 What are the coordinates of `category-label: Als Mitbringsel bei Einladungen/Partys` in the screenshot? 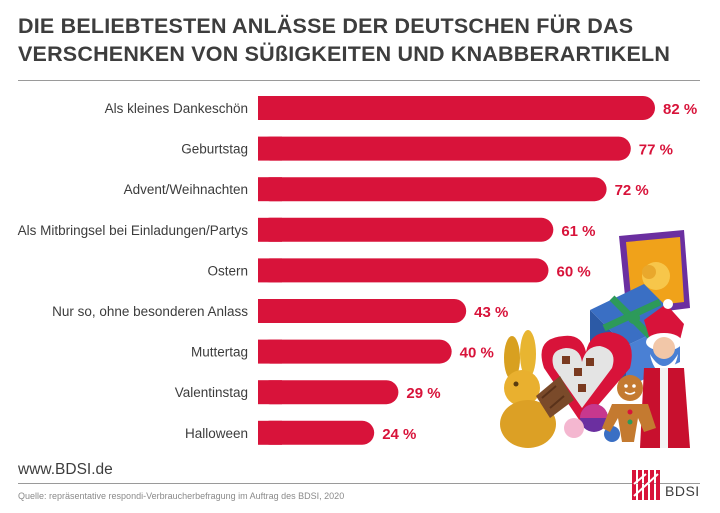 It's located at (133, 230).